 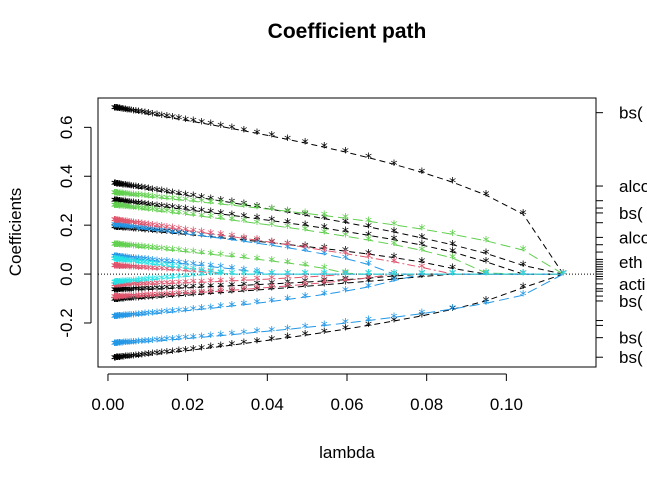 What do you see at coordinates (631, 213) in the screenshot?
I see `right-axis-label: bs(` at bounding box center [631, 213].